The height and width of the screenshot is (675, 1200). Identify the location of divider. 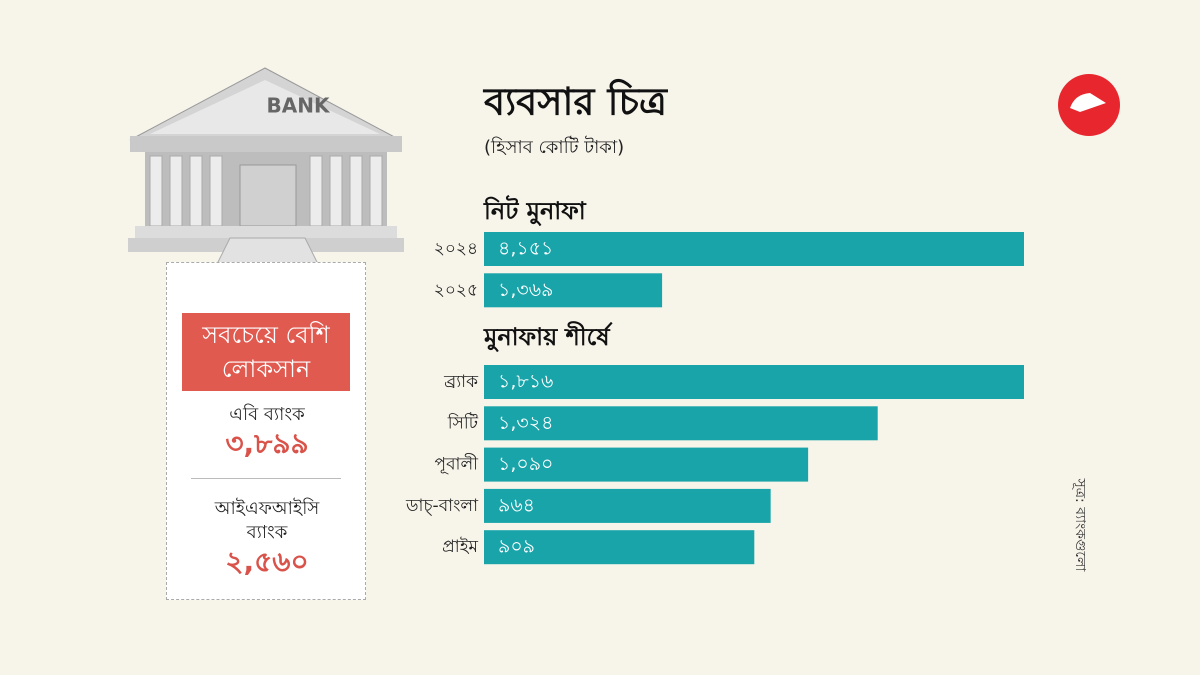
(266, 478).